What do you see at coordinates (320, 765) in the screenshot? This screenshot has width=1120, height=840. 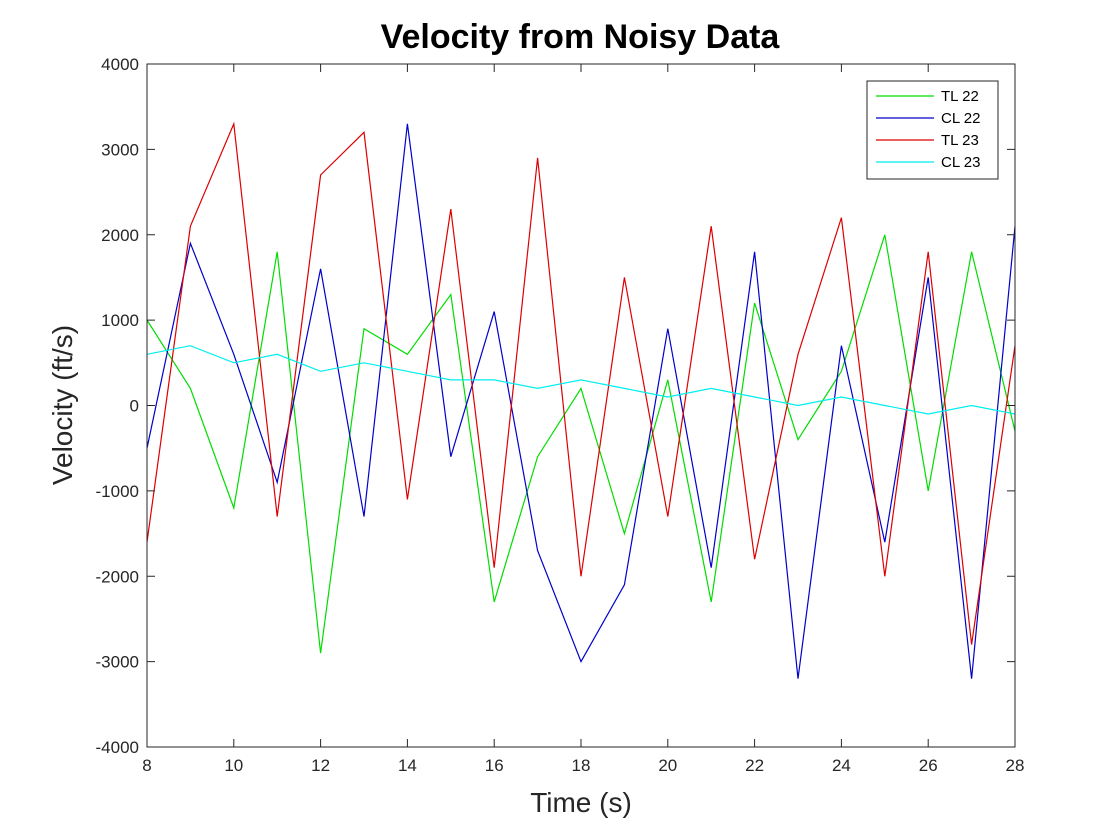 I see `x-tick-label: 12` at bounding box center [320, 765].